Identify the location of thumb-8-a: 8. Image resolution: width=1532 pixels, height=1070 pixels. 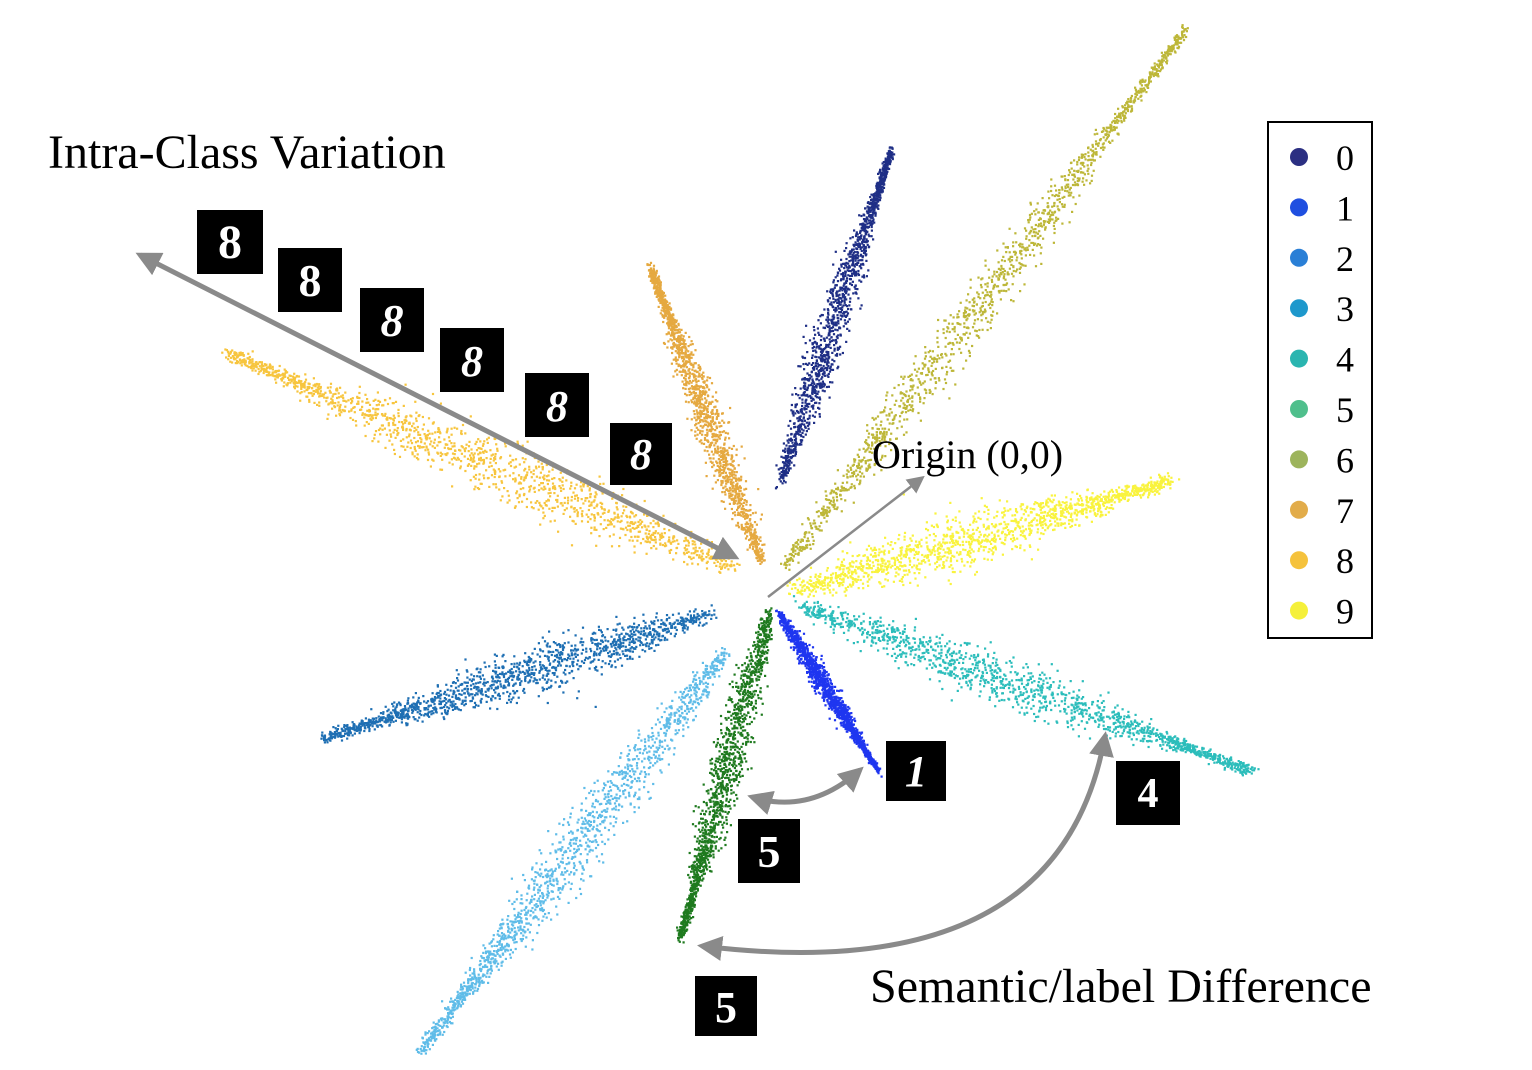
(230, 242).